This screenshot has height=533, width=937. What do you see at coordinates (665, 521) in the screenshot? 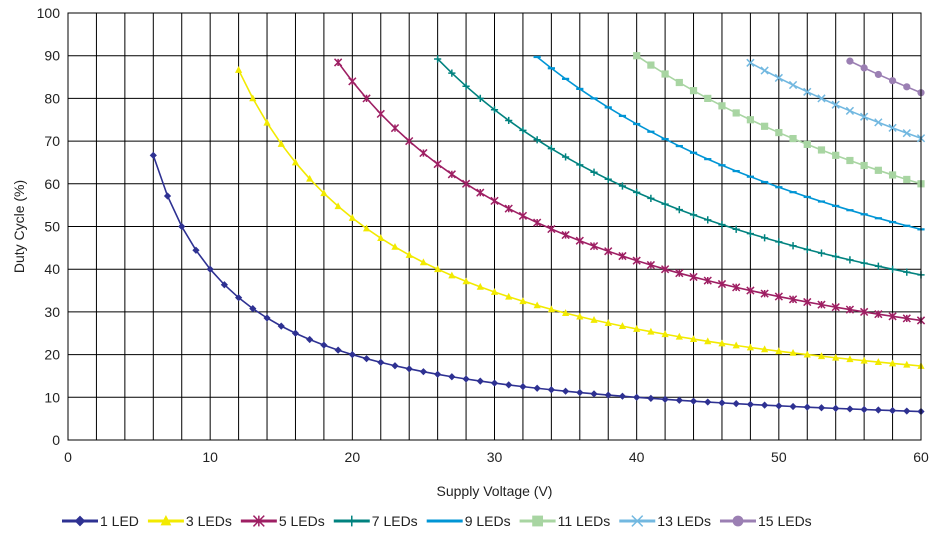
I see `legend-item: 13 LEDs` at bounding box center [665, 521].